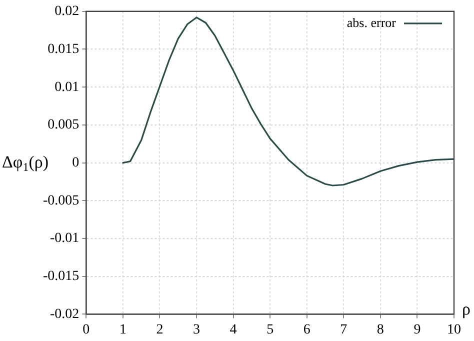  Describe the element at coordinates (466, 309) in the screenshot. I see `x-axis-title: ρ` at that location.